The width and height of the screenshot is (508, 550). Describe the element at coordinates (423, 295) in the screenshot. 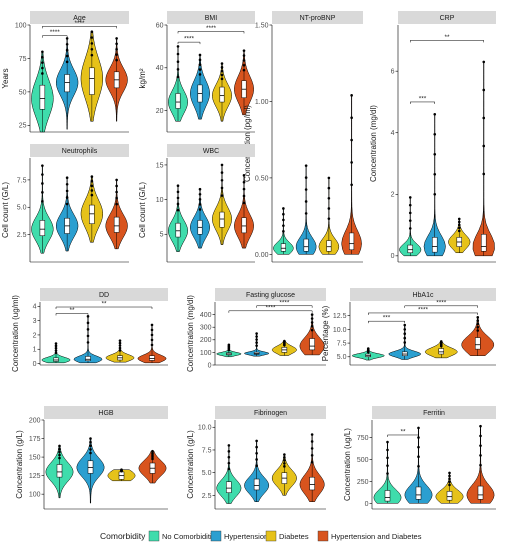

I see `panel-title: HbA1c` at that location.